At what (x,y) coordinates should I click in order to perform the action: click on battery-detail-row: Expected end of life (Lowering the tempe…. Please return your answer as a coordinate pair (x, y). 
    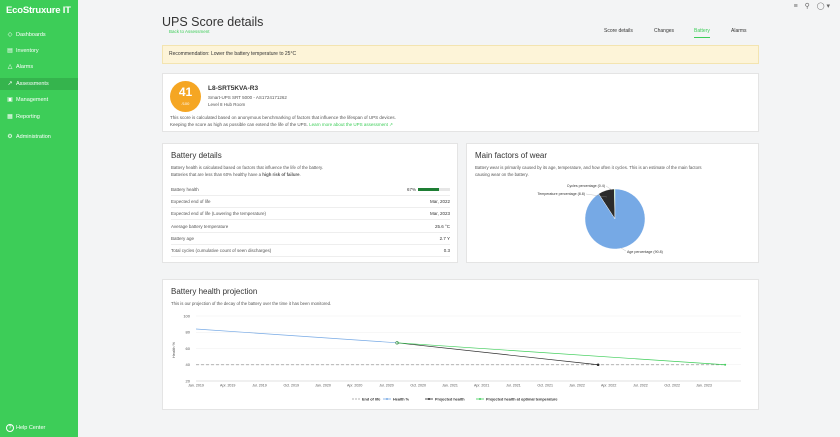
    Looking at the image, I should click on (310, 214).